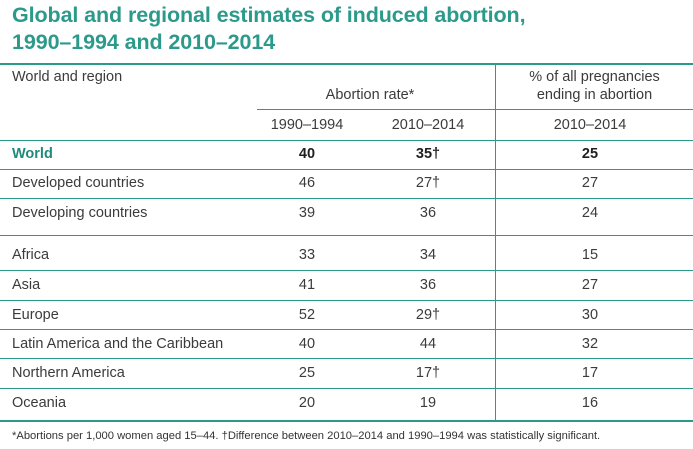  I want to click on title-line-2: 1990–1994 and 2010–2014, so click(144, 42).